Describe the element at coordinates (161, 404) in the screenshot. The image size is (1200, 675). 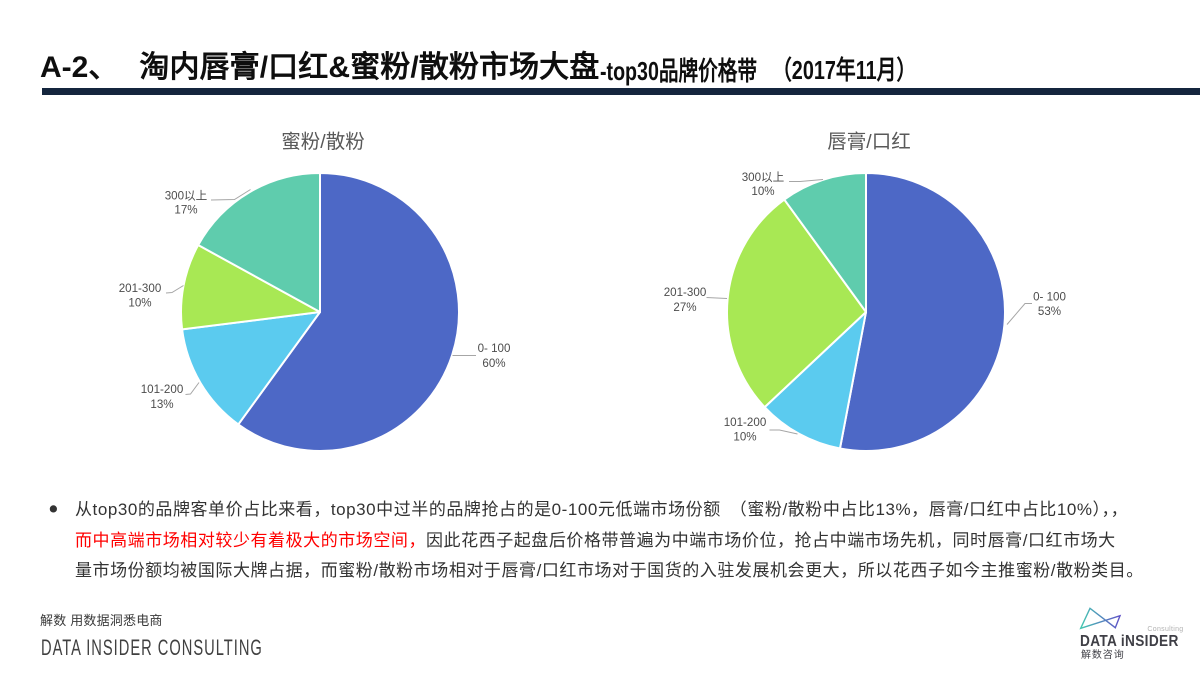
I see `slice-percent-label: 13%` at that location.